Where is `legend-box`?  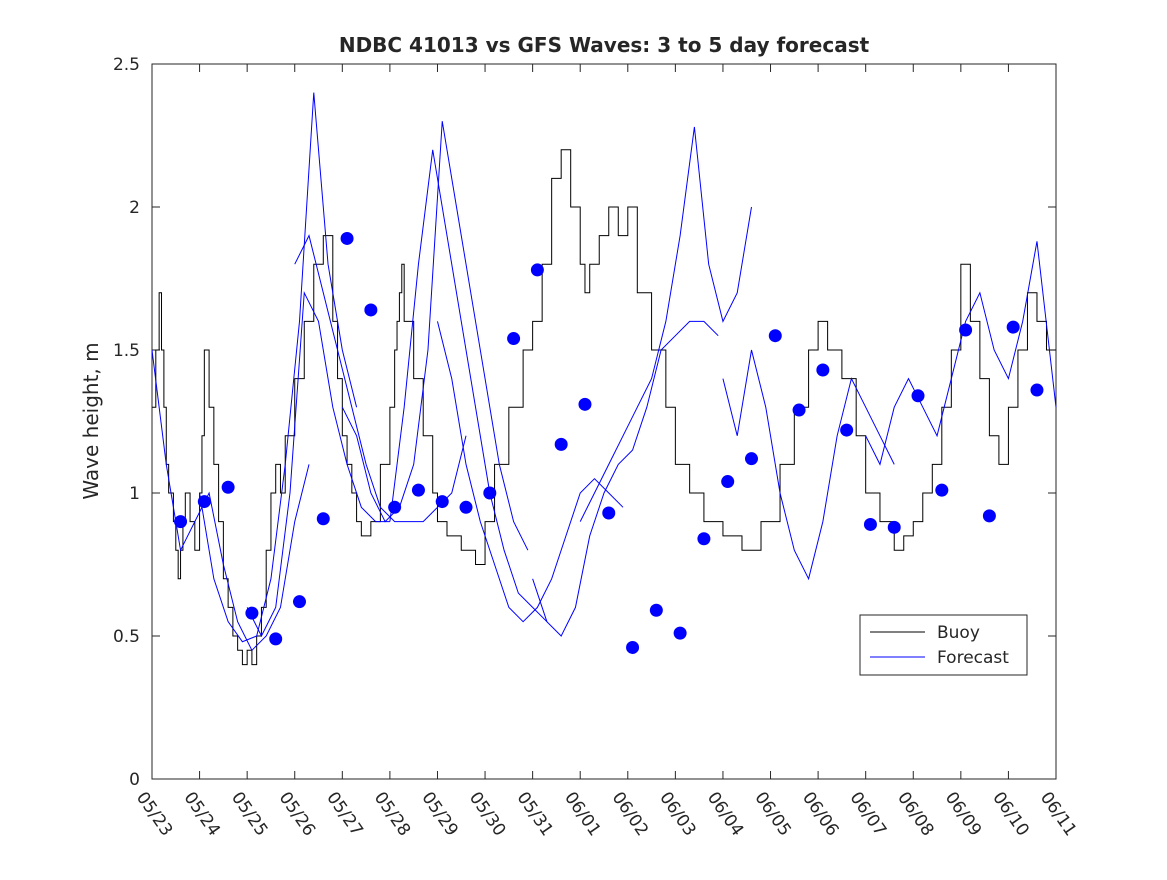 legend-box is located at coordinates (943, 645).